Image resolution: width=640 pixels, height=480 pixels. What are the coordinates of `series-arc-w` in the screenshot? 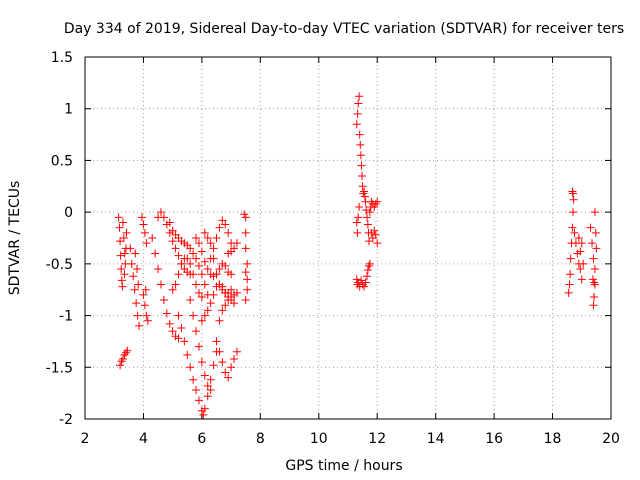 It's located at (572, 242).